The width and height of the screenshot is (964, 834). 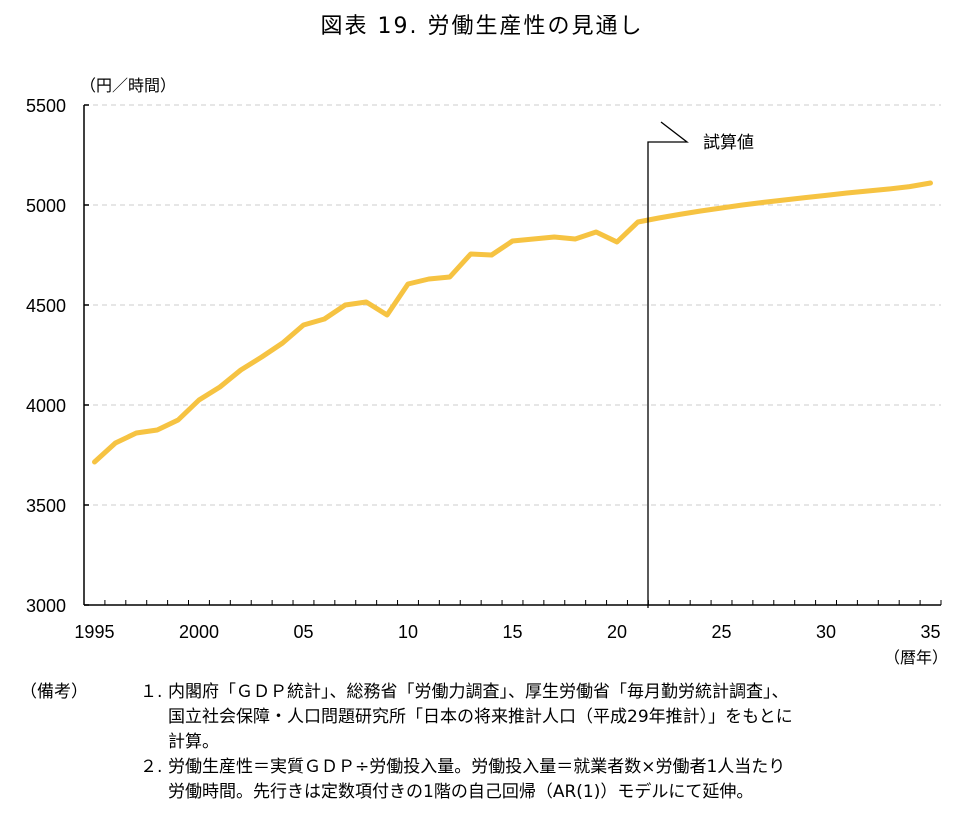 I want to click on y-tick-label: 5500, so click(x=46, y=106).